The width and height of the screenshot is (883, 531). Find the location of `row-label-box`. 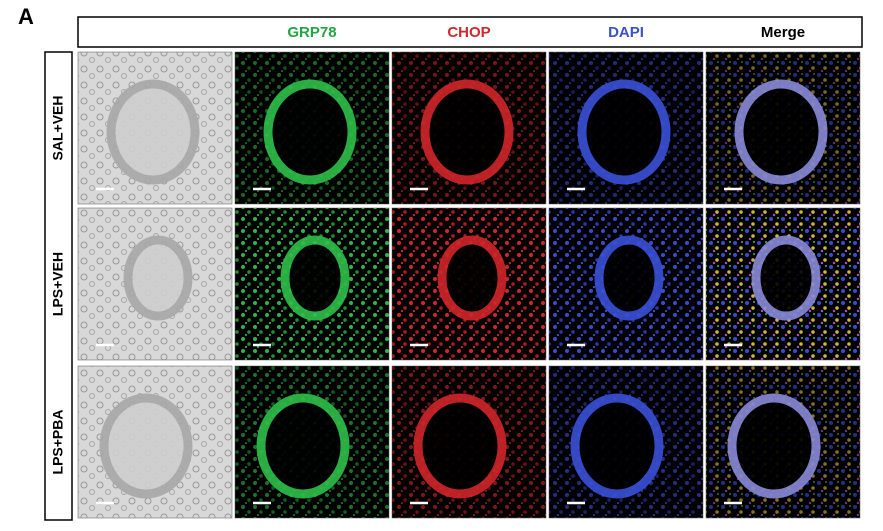

row-label-box is located at coordinates (58, 286).